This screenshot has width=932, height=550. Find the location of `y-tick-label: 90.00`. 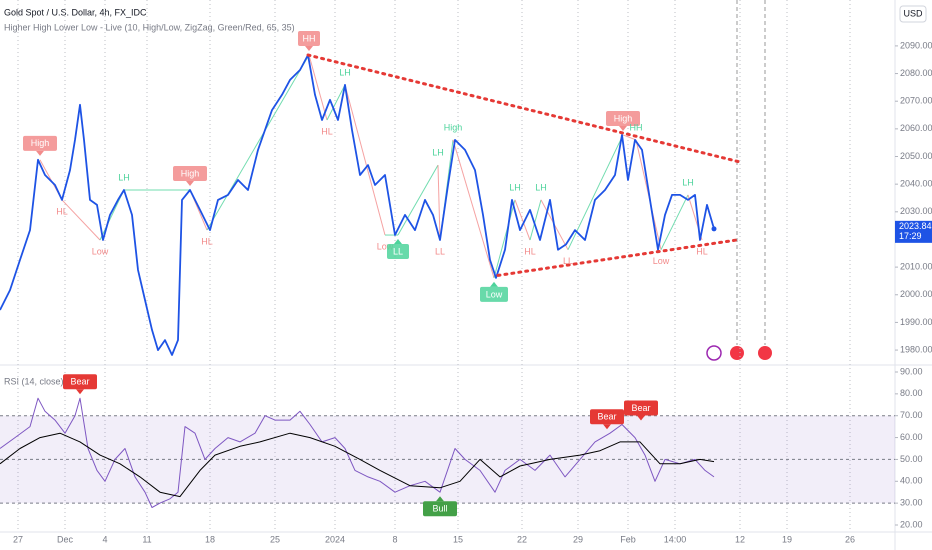

y-tick-label: 90.00 is located at coordinates (911, 371).